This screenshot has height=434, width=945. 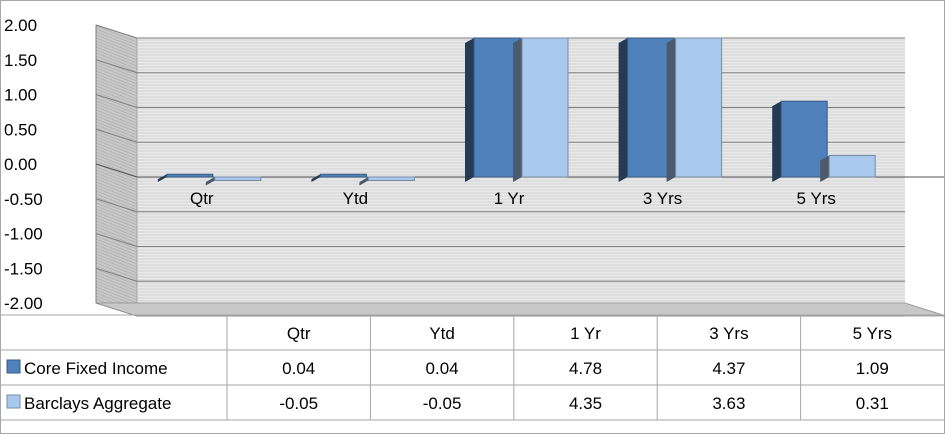 What do you see at coordinates (728, 403) in the screenshot?
I see `table-cell: 3.63` at bounding box center [728, 403].